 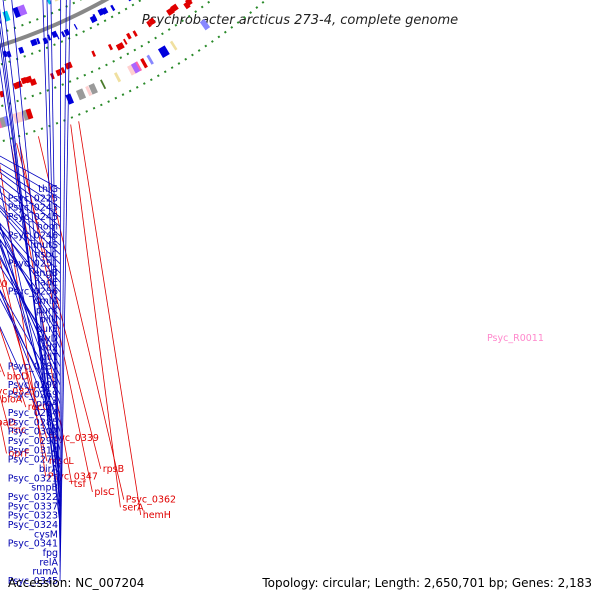 What do you see at coordinates (50, 553) in the screenshot?
I see `reverse-gene-label: fpg` at bounding box center [50, 553].